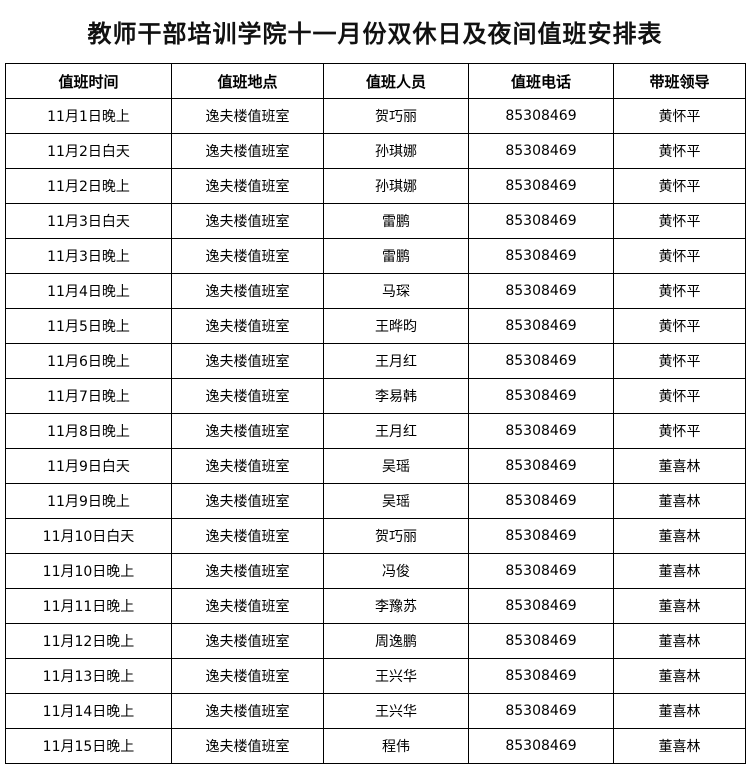 The image size is (750, 768). I want to click on table-row: 11月3日白天 逸夫楼值班室 雷鹏 85308469 黄怀平, so click(375, 221).